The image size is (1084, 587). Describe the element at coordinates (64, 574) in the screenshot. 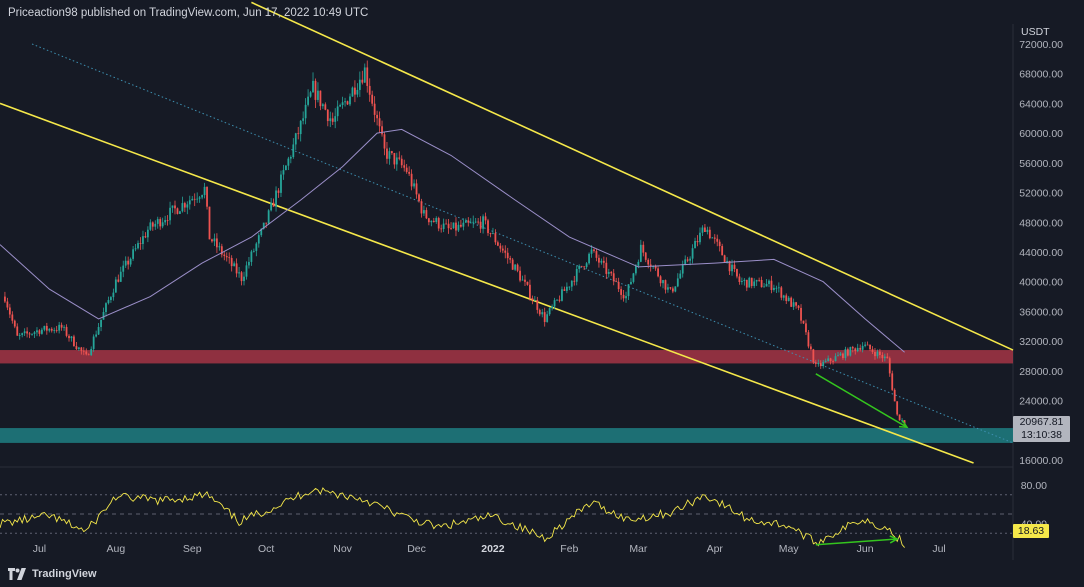

I see `footer-brand-name: TradingView` at that location.